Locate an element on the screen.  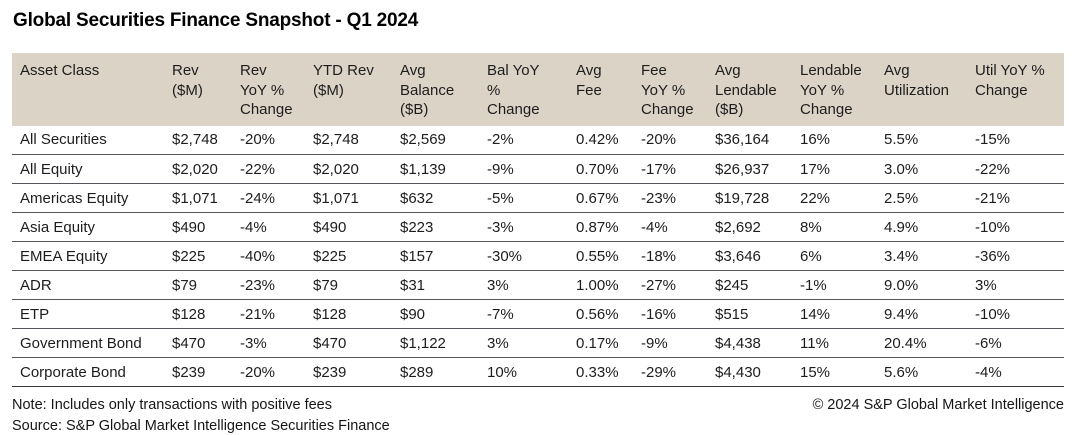
column-header: Rev YoY % Change is located at coordinates (268, 89).